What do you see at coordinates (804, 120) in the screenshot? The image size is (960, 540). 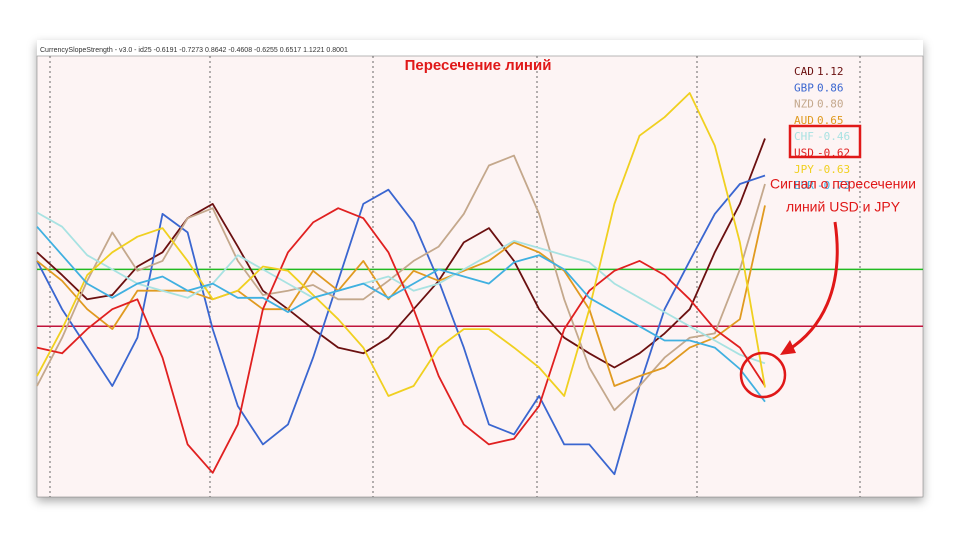 I see `legend-name: AUD` at bounding box center [804, 120].